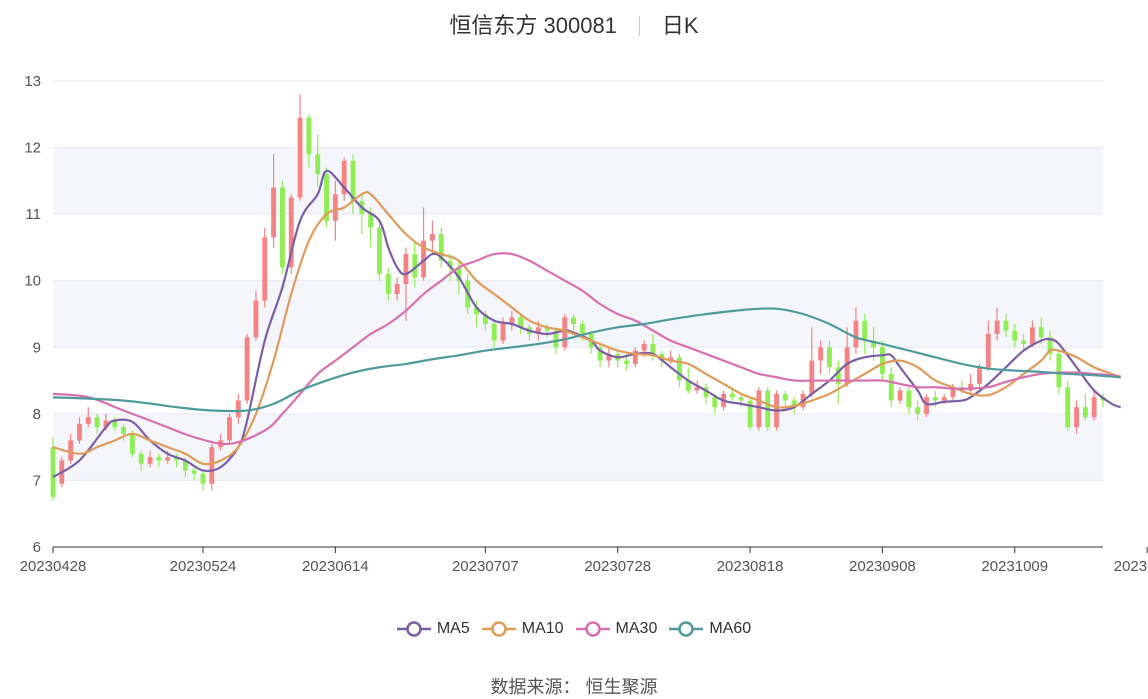  I want to click on grid-band, so click(578, 314).